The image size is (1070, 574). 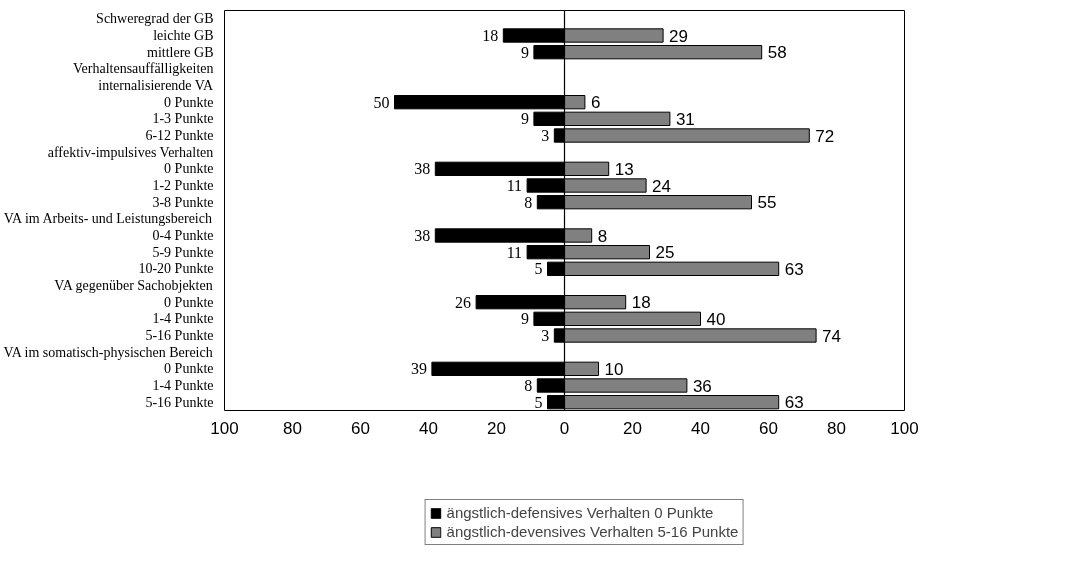 I want to click on y-tick-label: affektiv-impulsives Verhalten, so click(x=130, y=152).